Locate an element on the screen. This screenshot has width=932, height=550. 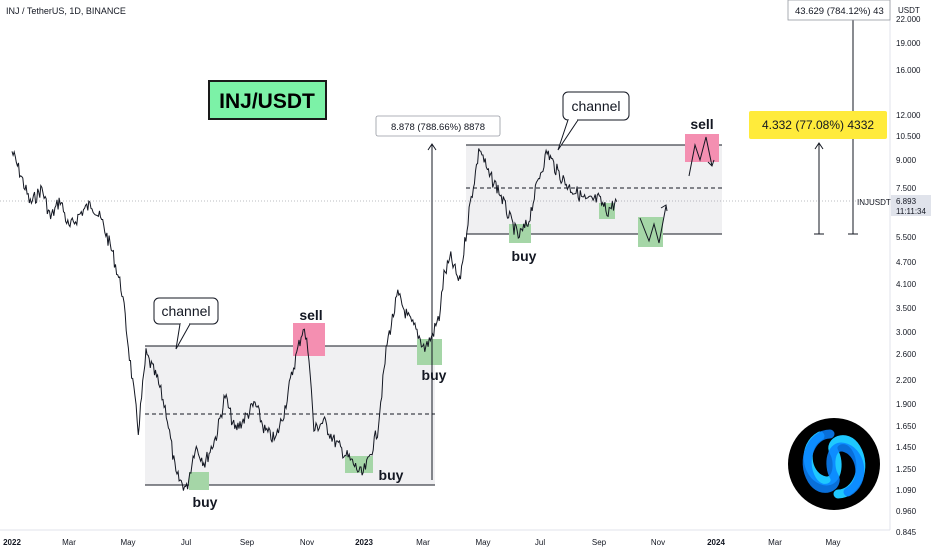
measure-arrow-small is located at coordinates (819, 146).